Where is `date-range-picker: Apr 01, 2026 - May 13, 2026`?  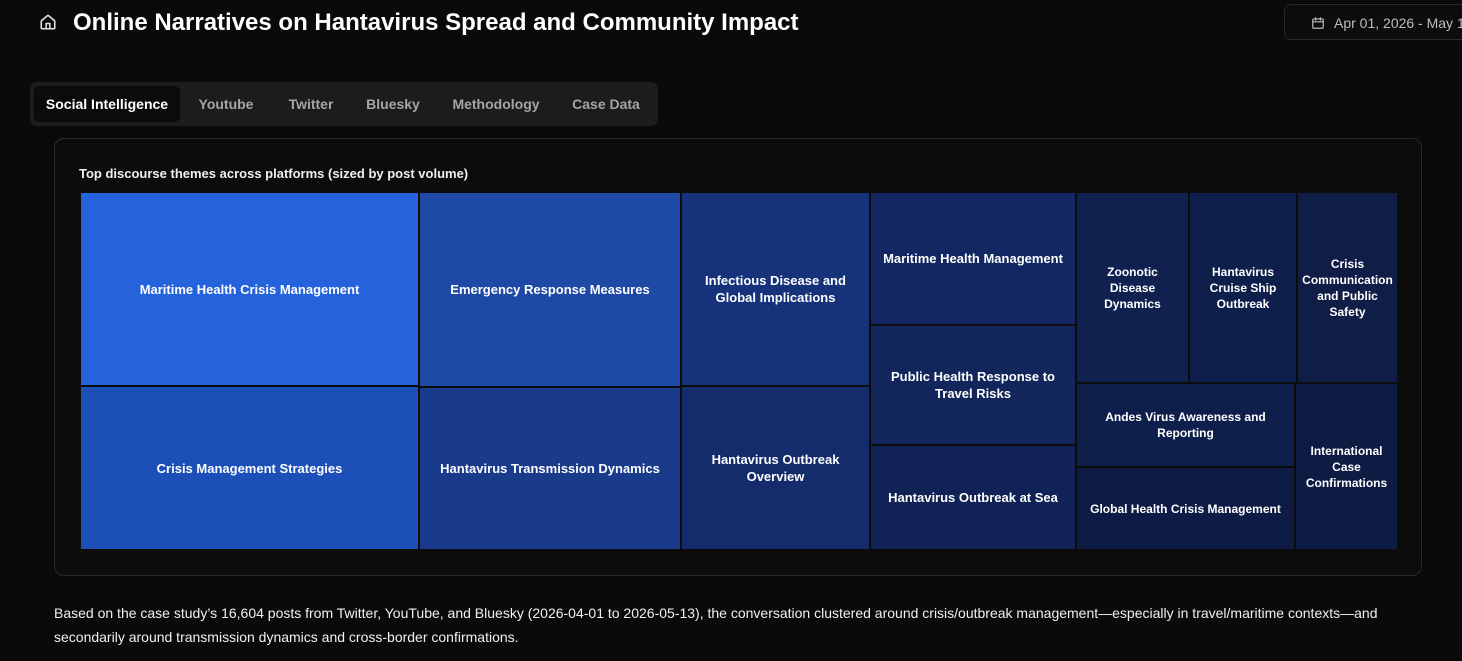 date-range-picker: Apr 01, 2026 - May 13, 2026 is located at coordinates (1373, 22).